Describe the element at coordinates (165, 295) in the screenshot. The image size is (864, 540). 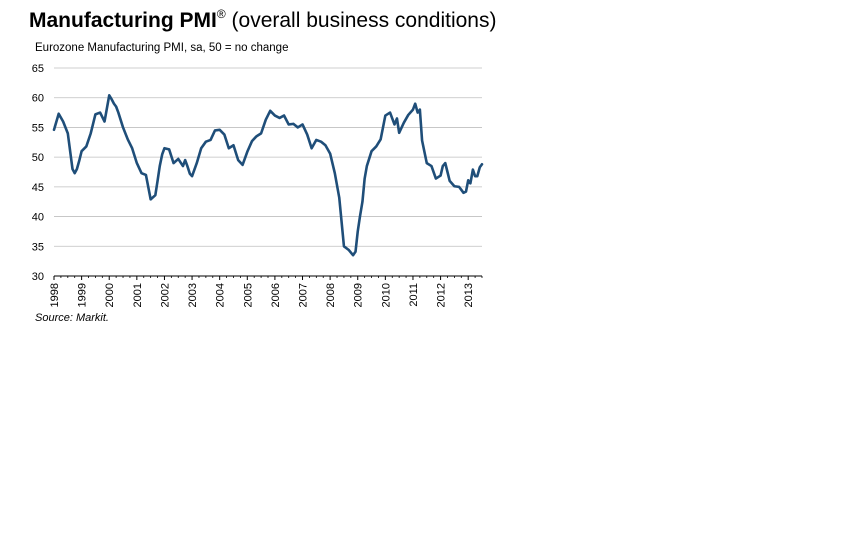
I see `x-tick-label-2002: 2002` at that location.